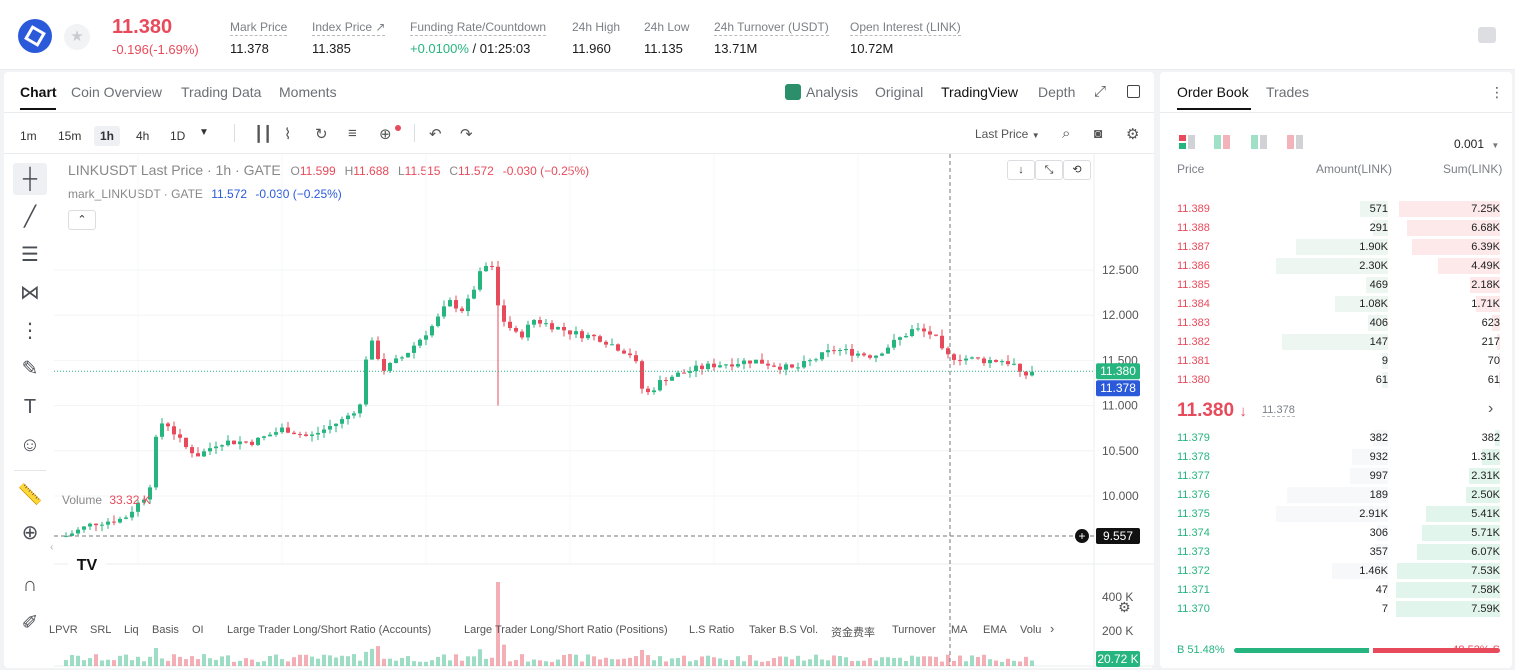  What do you see at coordinates (30, 255) in the screenshot?
I see `fib-tool-icon: ☰` at bounding box center [30, 255].